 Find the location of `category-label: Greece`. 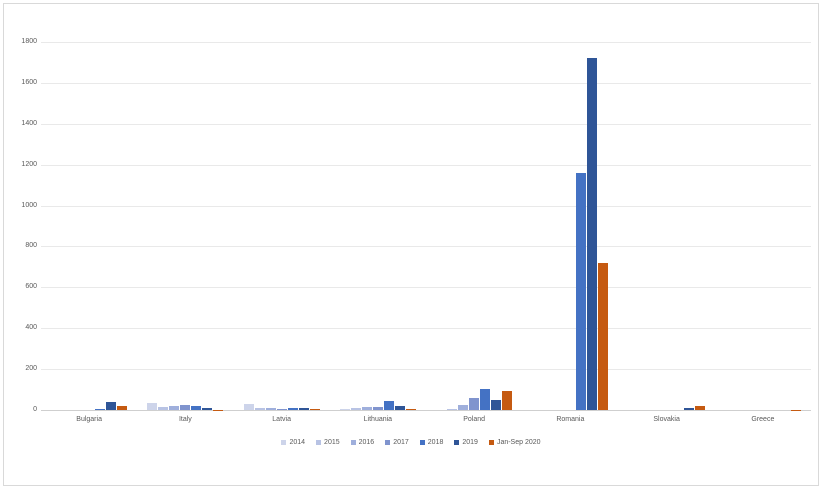

category-label: Greece is located at coordinates (763, 419).